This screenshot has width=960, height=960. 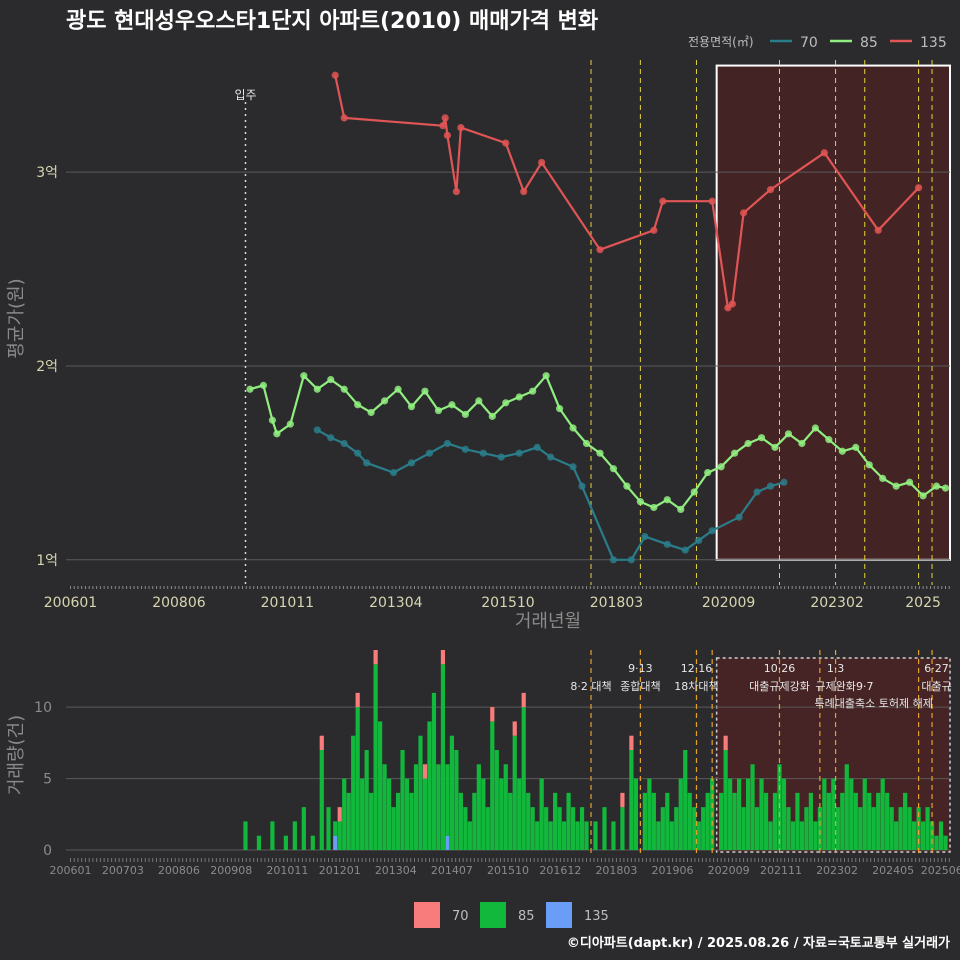 What do you see at coordinates (590, 686) in the screenshot?
I see `policy-annotation: 8·2 대책` at bounding box center [590, 686].